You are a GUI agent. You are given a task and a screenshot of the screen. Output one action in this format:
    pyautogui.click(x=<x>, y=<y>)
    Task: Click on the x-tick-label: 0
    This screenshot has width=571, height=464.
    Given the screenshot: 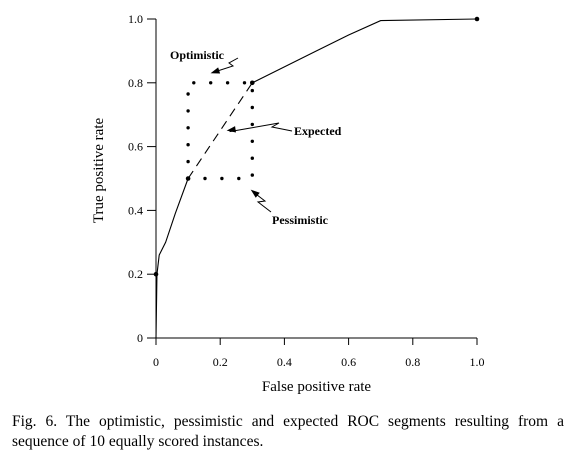 What is the action you would take?
    pyautogui.click(x=156, y=362)
    